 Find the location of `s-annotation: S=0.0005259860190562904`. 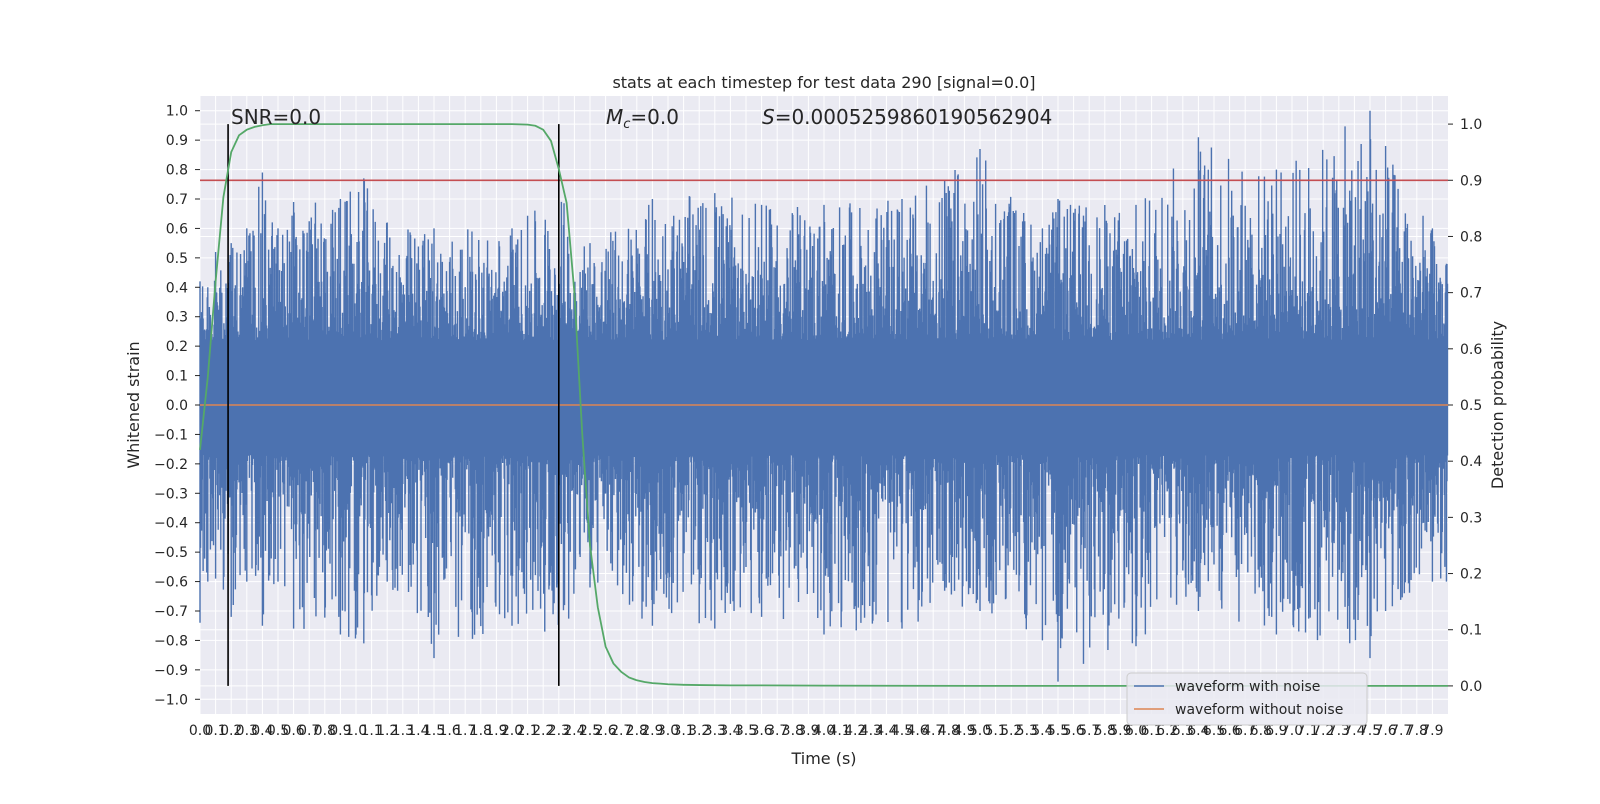

s-annotation: S=0.0005259860190562904 is located at coordinates (907, 117).